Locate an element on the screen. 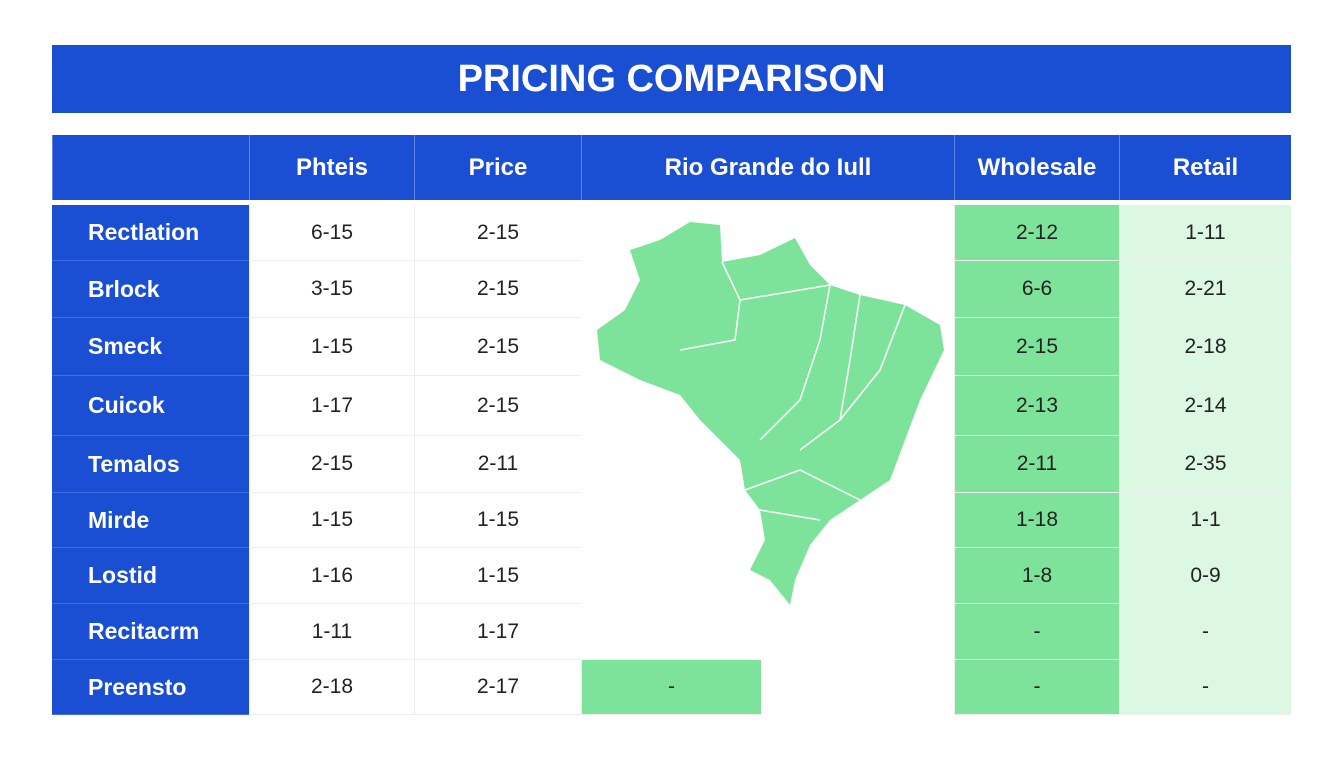 The image size is (1344, 768). table-cell: 1-18 is located at coordinates (1036, 520).